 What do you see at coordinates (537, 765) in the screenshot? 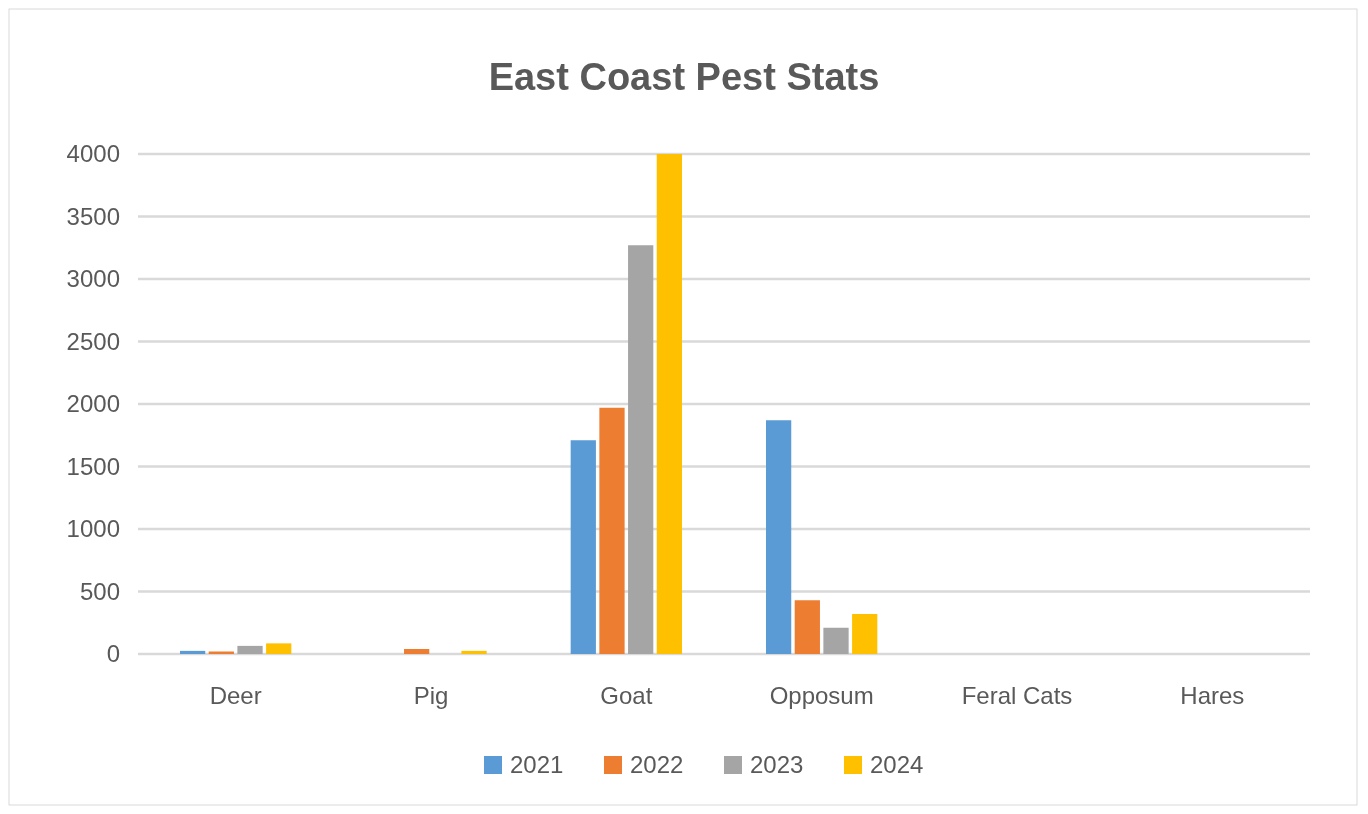
I see `legend-label: 2021` at bounding box center [537, 765].